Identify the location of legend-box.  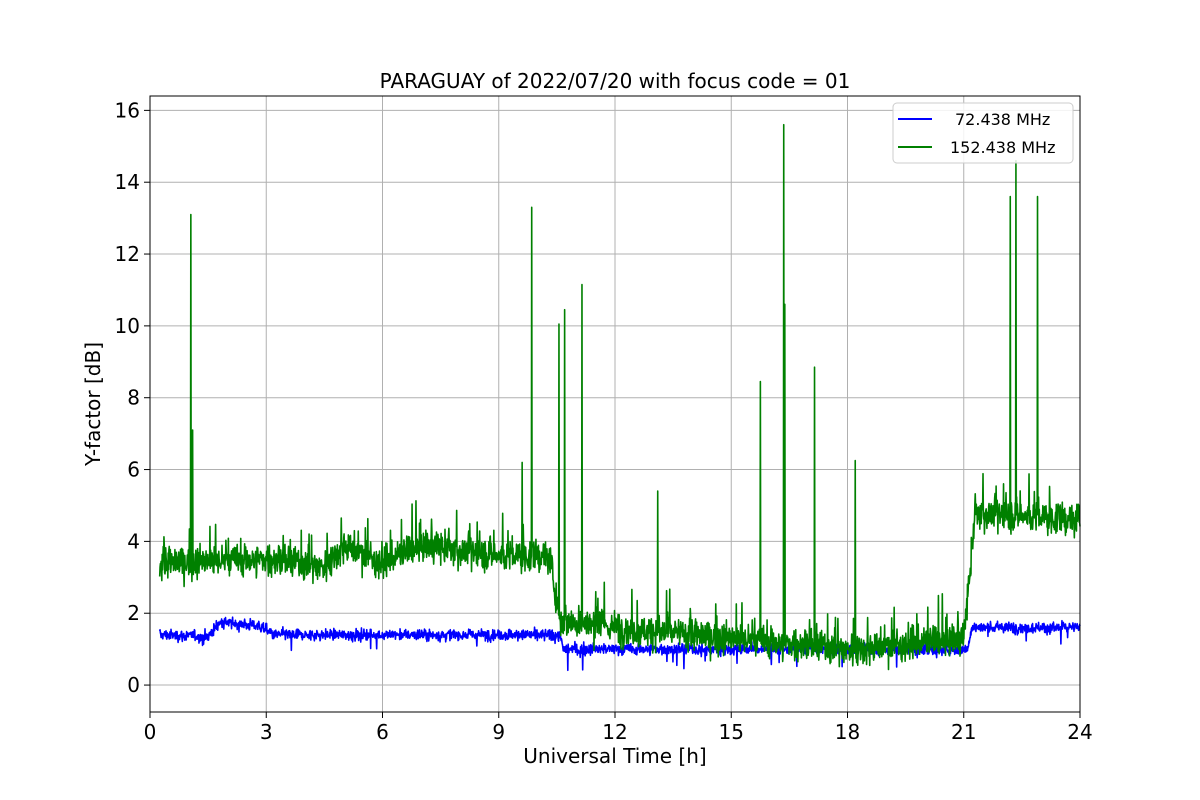
(983, 133).